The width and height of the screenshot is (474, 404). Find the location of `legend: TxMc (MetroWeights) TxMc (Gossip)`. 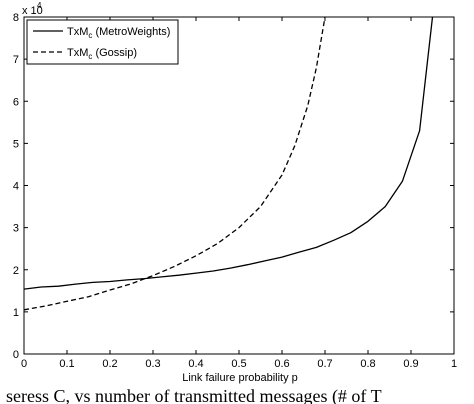

legend: TxMc (MetroWeights) TxMc (Gossip) is located at coordinates (102, 42).